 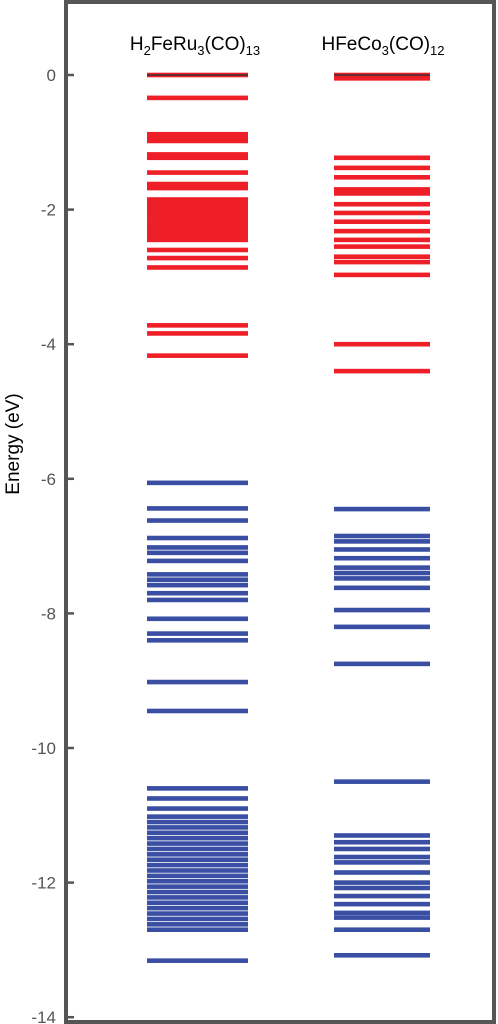 What do you see at coordinates (52, 545) in the screenshot?
I see `y-axis-ticks: 0 -2 -4 -6 -8 -10 -12 -14` at bounding box center [52, 545].